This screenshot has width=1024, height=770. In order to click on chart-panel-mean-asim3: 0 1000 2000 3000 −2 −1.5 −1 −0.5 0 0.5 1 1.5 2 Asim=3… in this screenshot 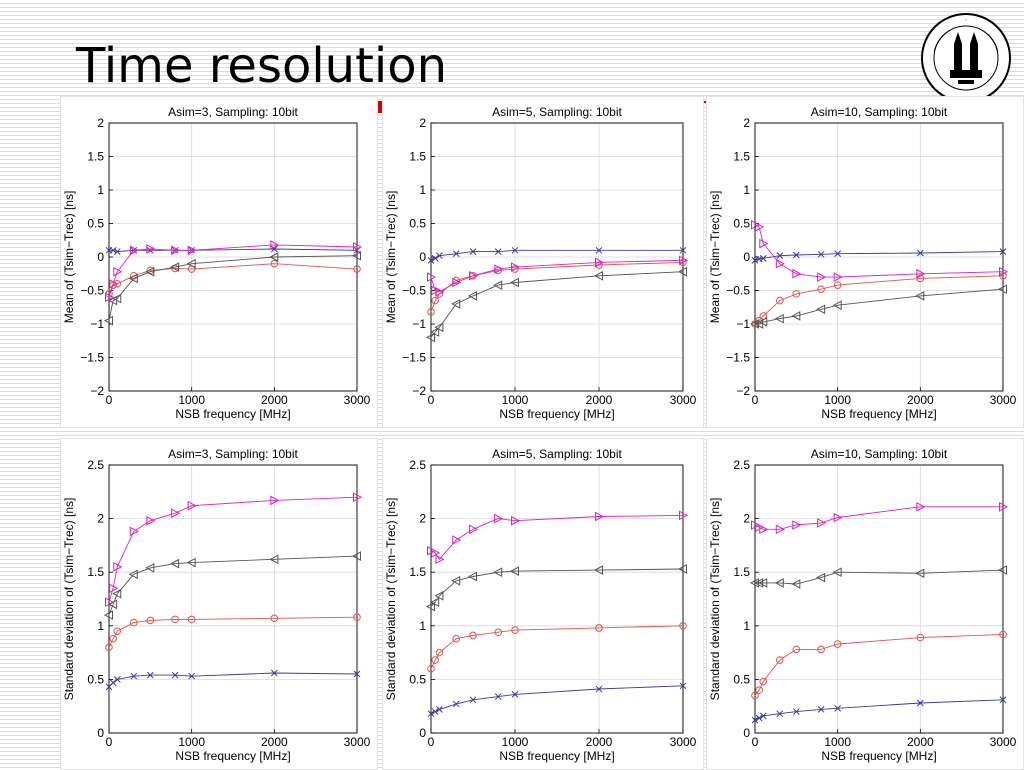, I will do `click(219, 262)`.